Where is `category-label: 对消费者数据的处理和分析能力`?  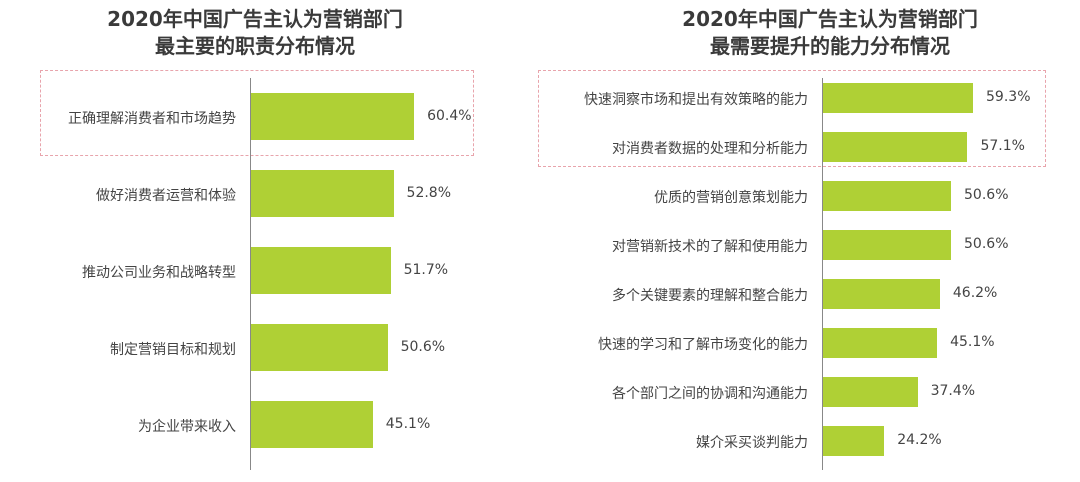
category-label: 对消费者数据的处理和分析能力 is located at coordinates (710, 149).